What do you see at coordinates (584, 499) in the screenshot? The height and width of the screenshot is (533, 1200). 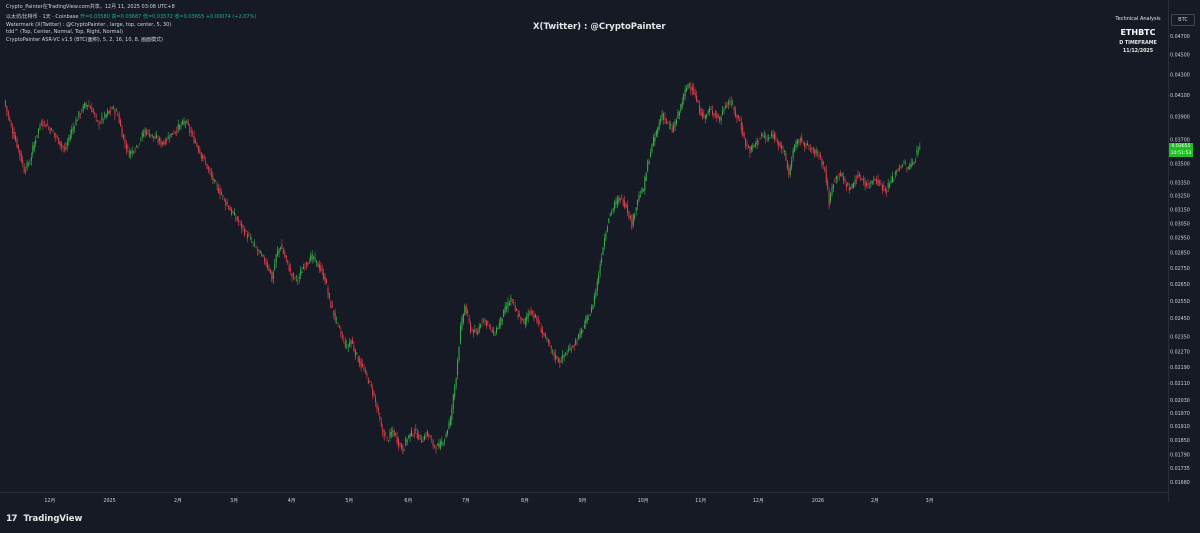 I see `time-axis: 12月 2025 2月 3月 4月 5月 6月 7月 8月 9月 10月 11月 12月 2026 2月 3月` at bounding box center [584, 499].